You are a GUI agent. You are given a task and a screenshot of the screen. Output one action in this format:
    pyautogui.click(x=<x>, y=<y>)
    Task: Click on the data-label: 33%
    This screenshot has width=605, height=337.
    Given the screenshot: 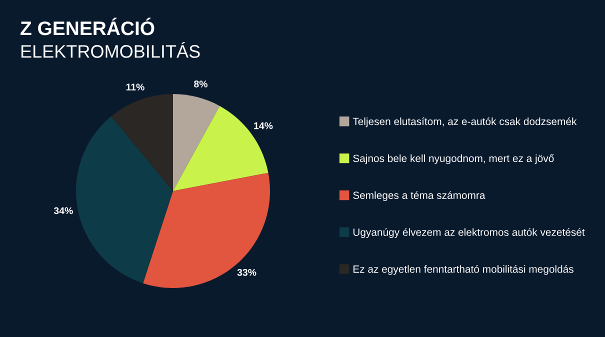 What is the action you would take?
    pyautogui.click(x=246, y=272)
    